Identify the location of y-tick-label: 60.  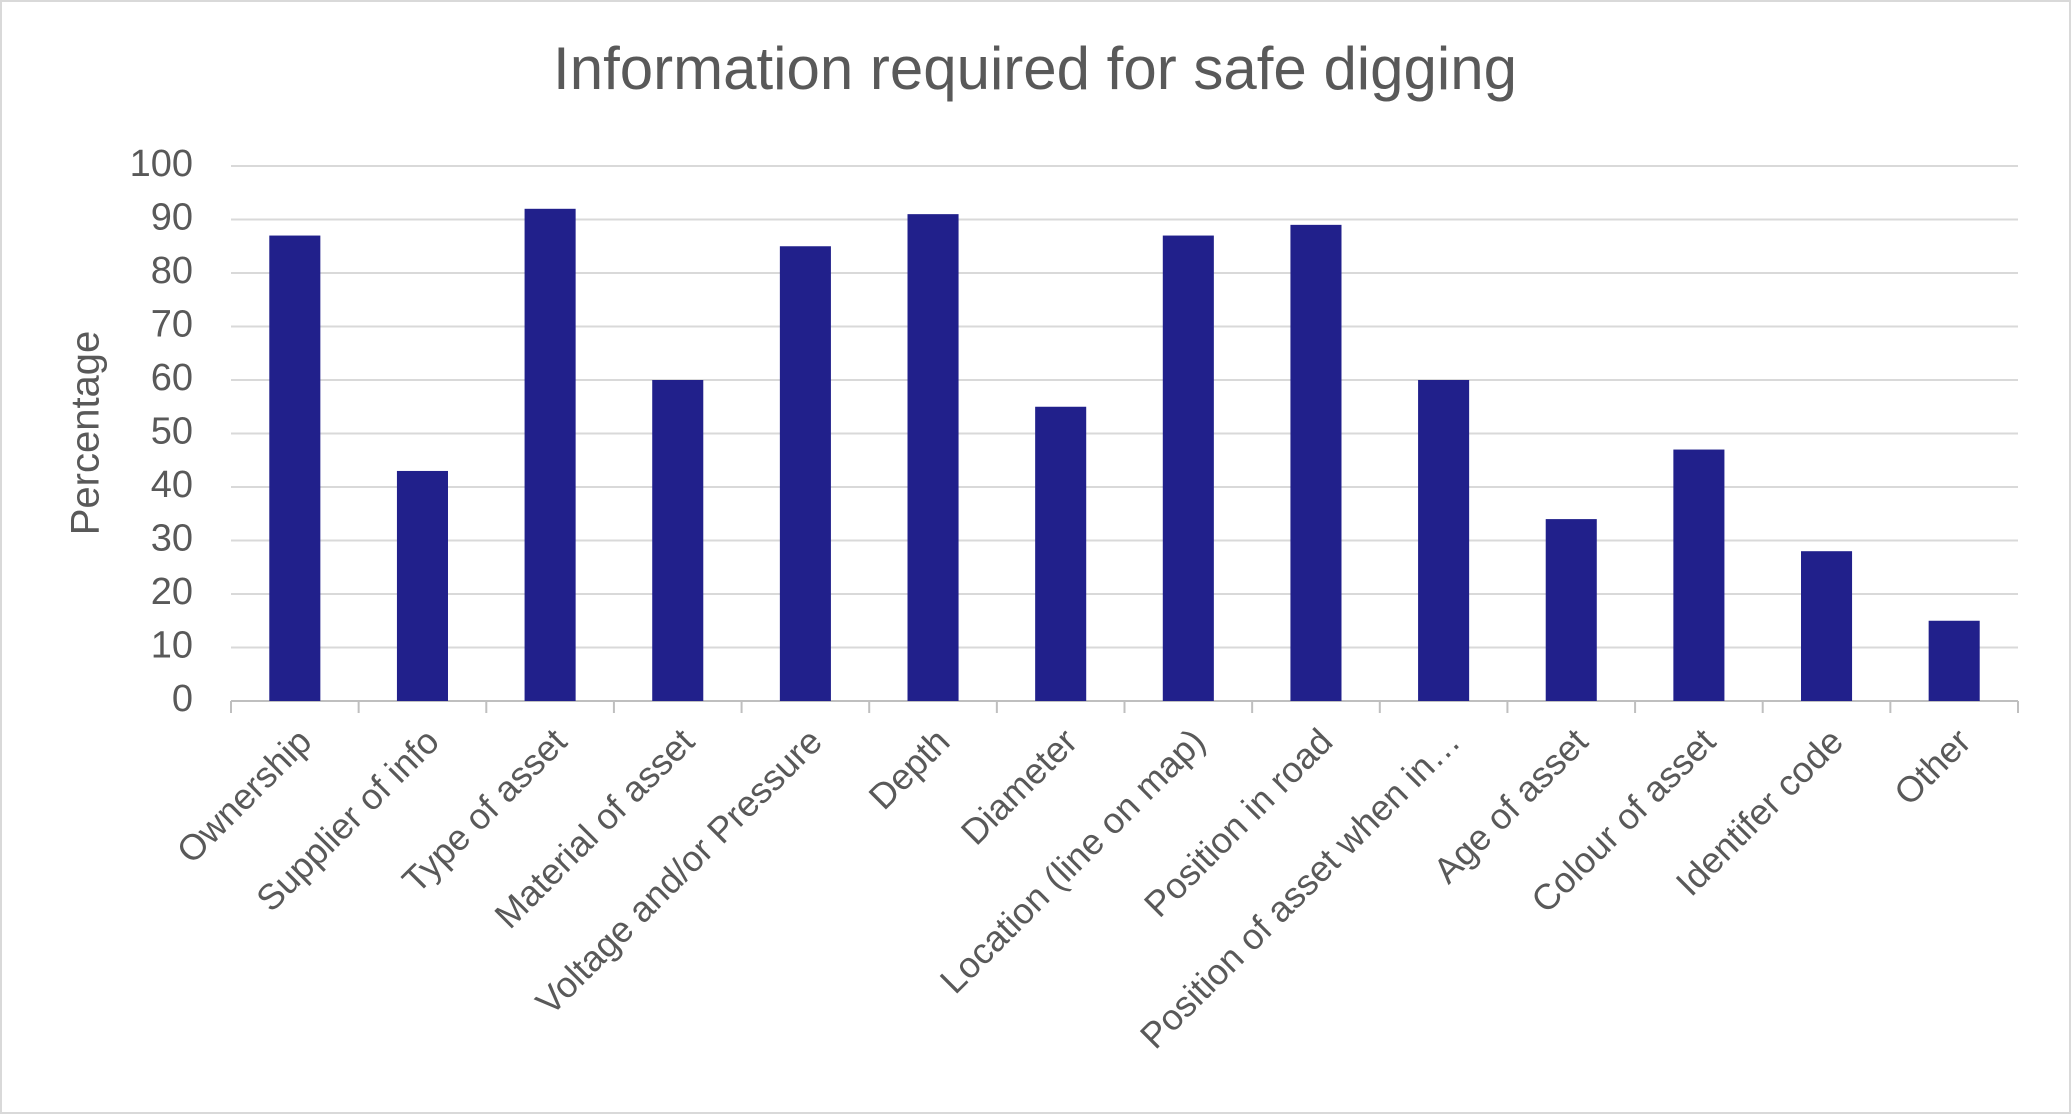
(172, 378).